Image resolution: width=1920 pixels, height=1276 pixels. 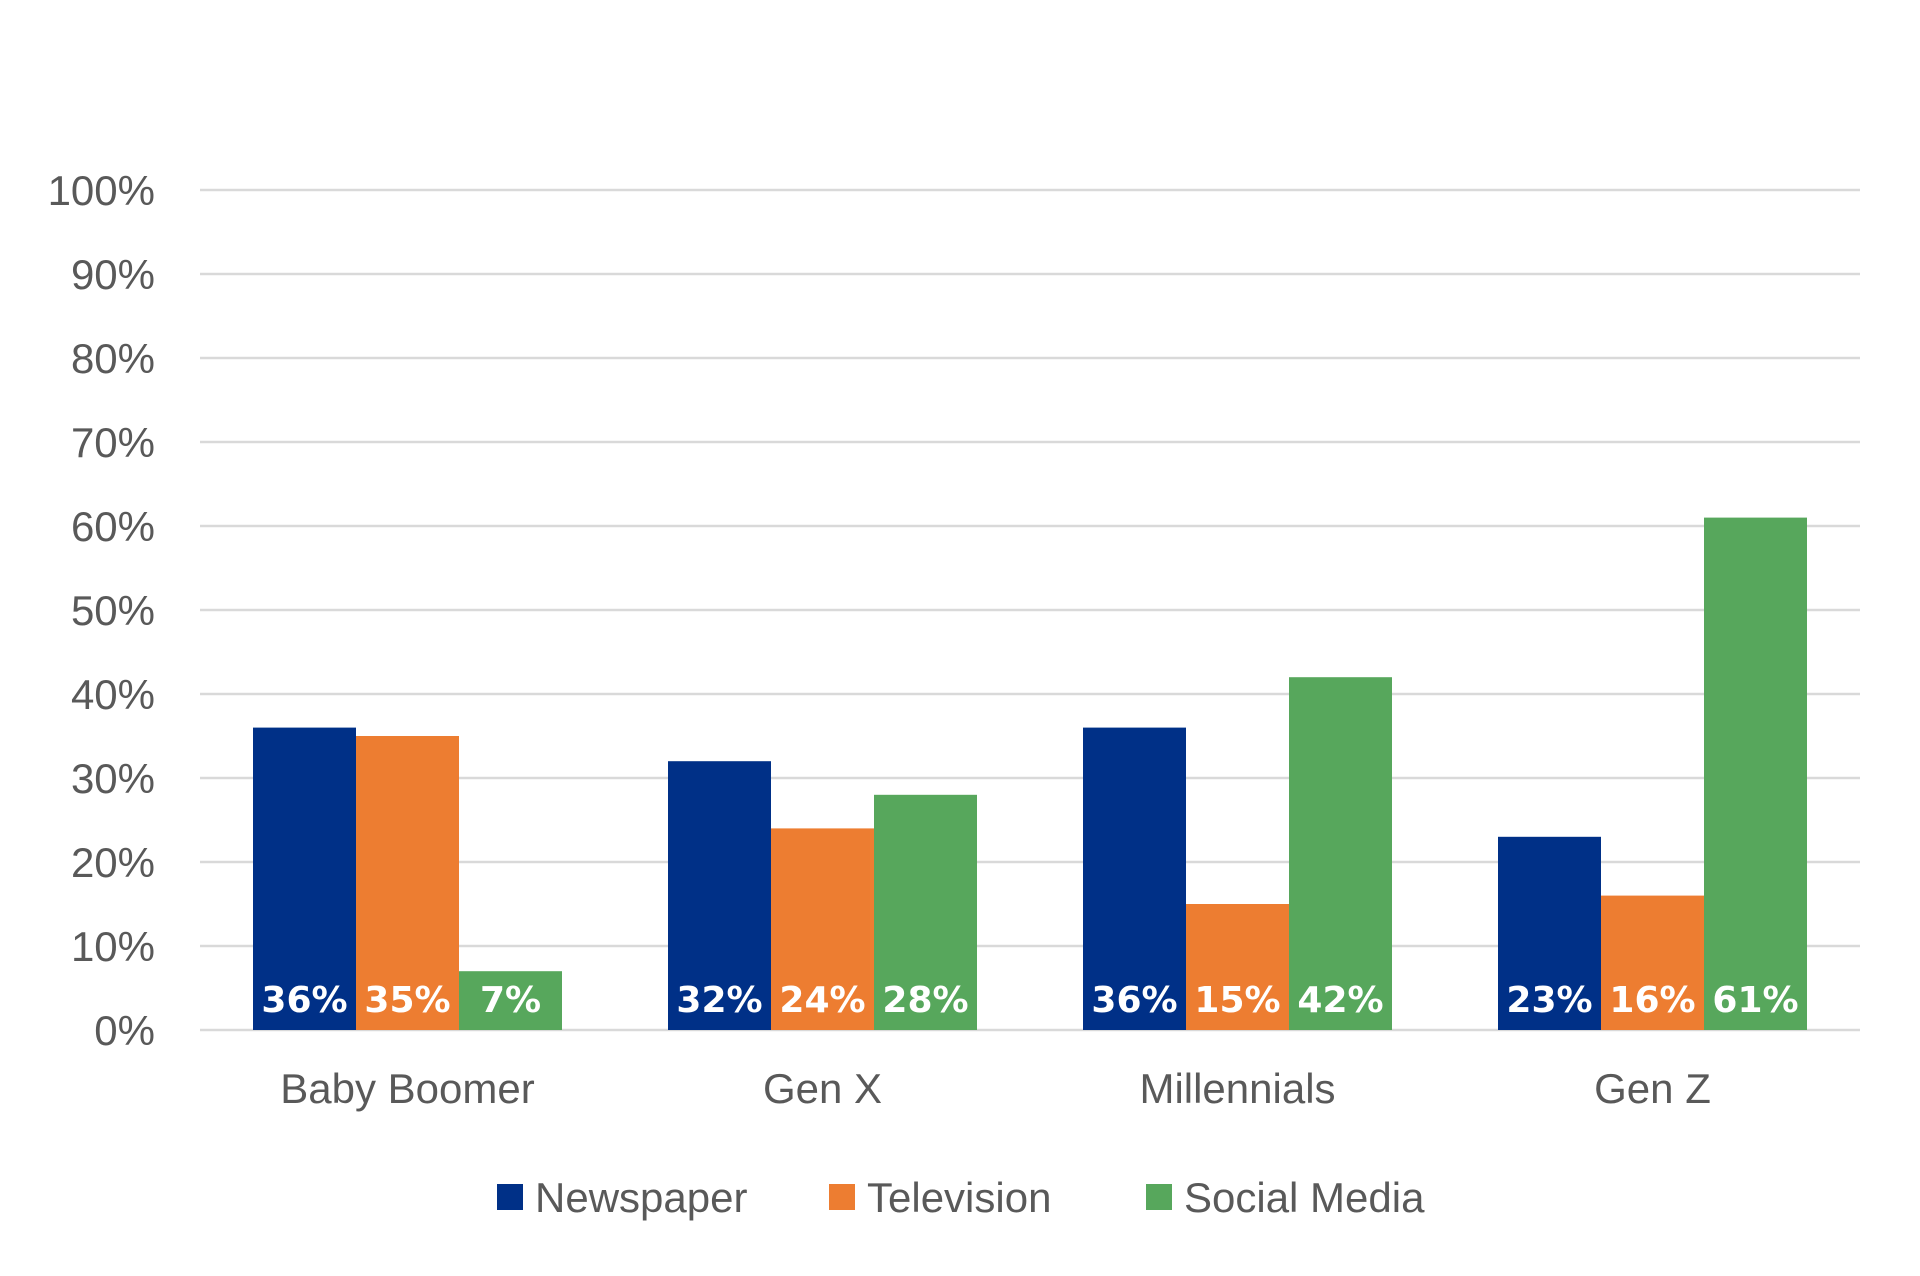 What do you see at coordinates (822, 929) in the screenshot?
I see `bar-television-gen-x` at bounding box center [822, 929].